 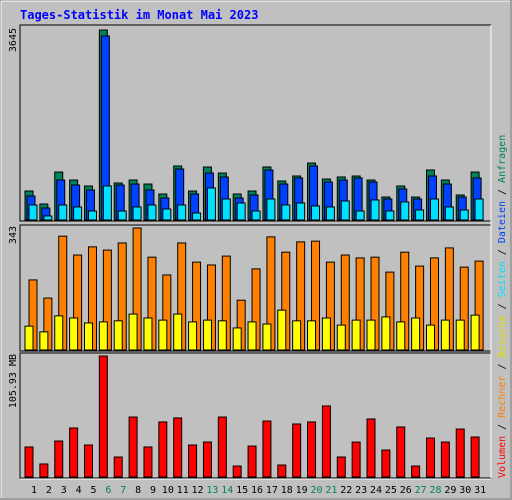 I want to click on x-tick-label: 17, so click(x=272, y=490).